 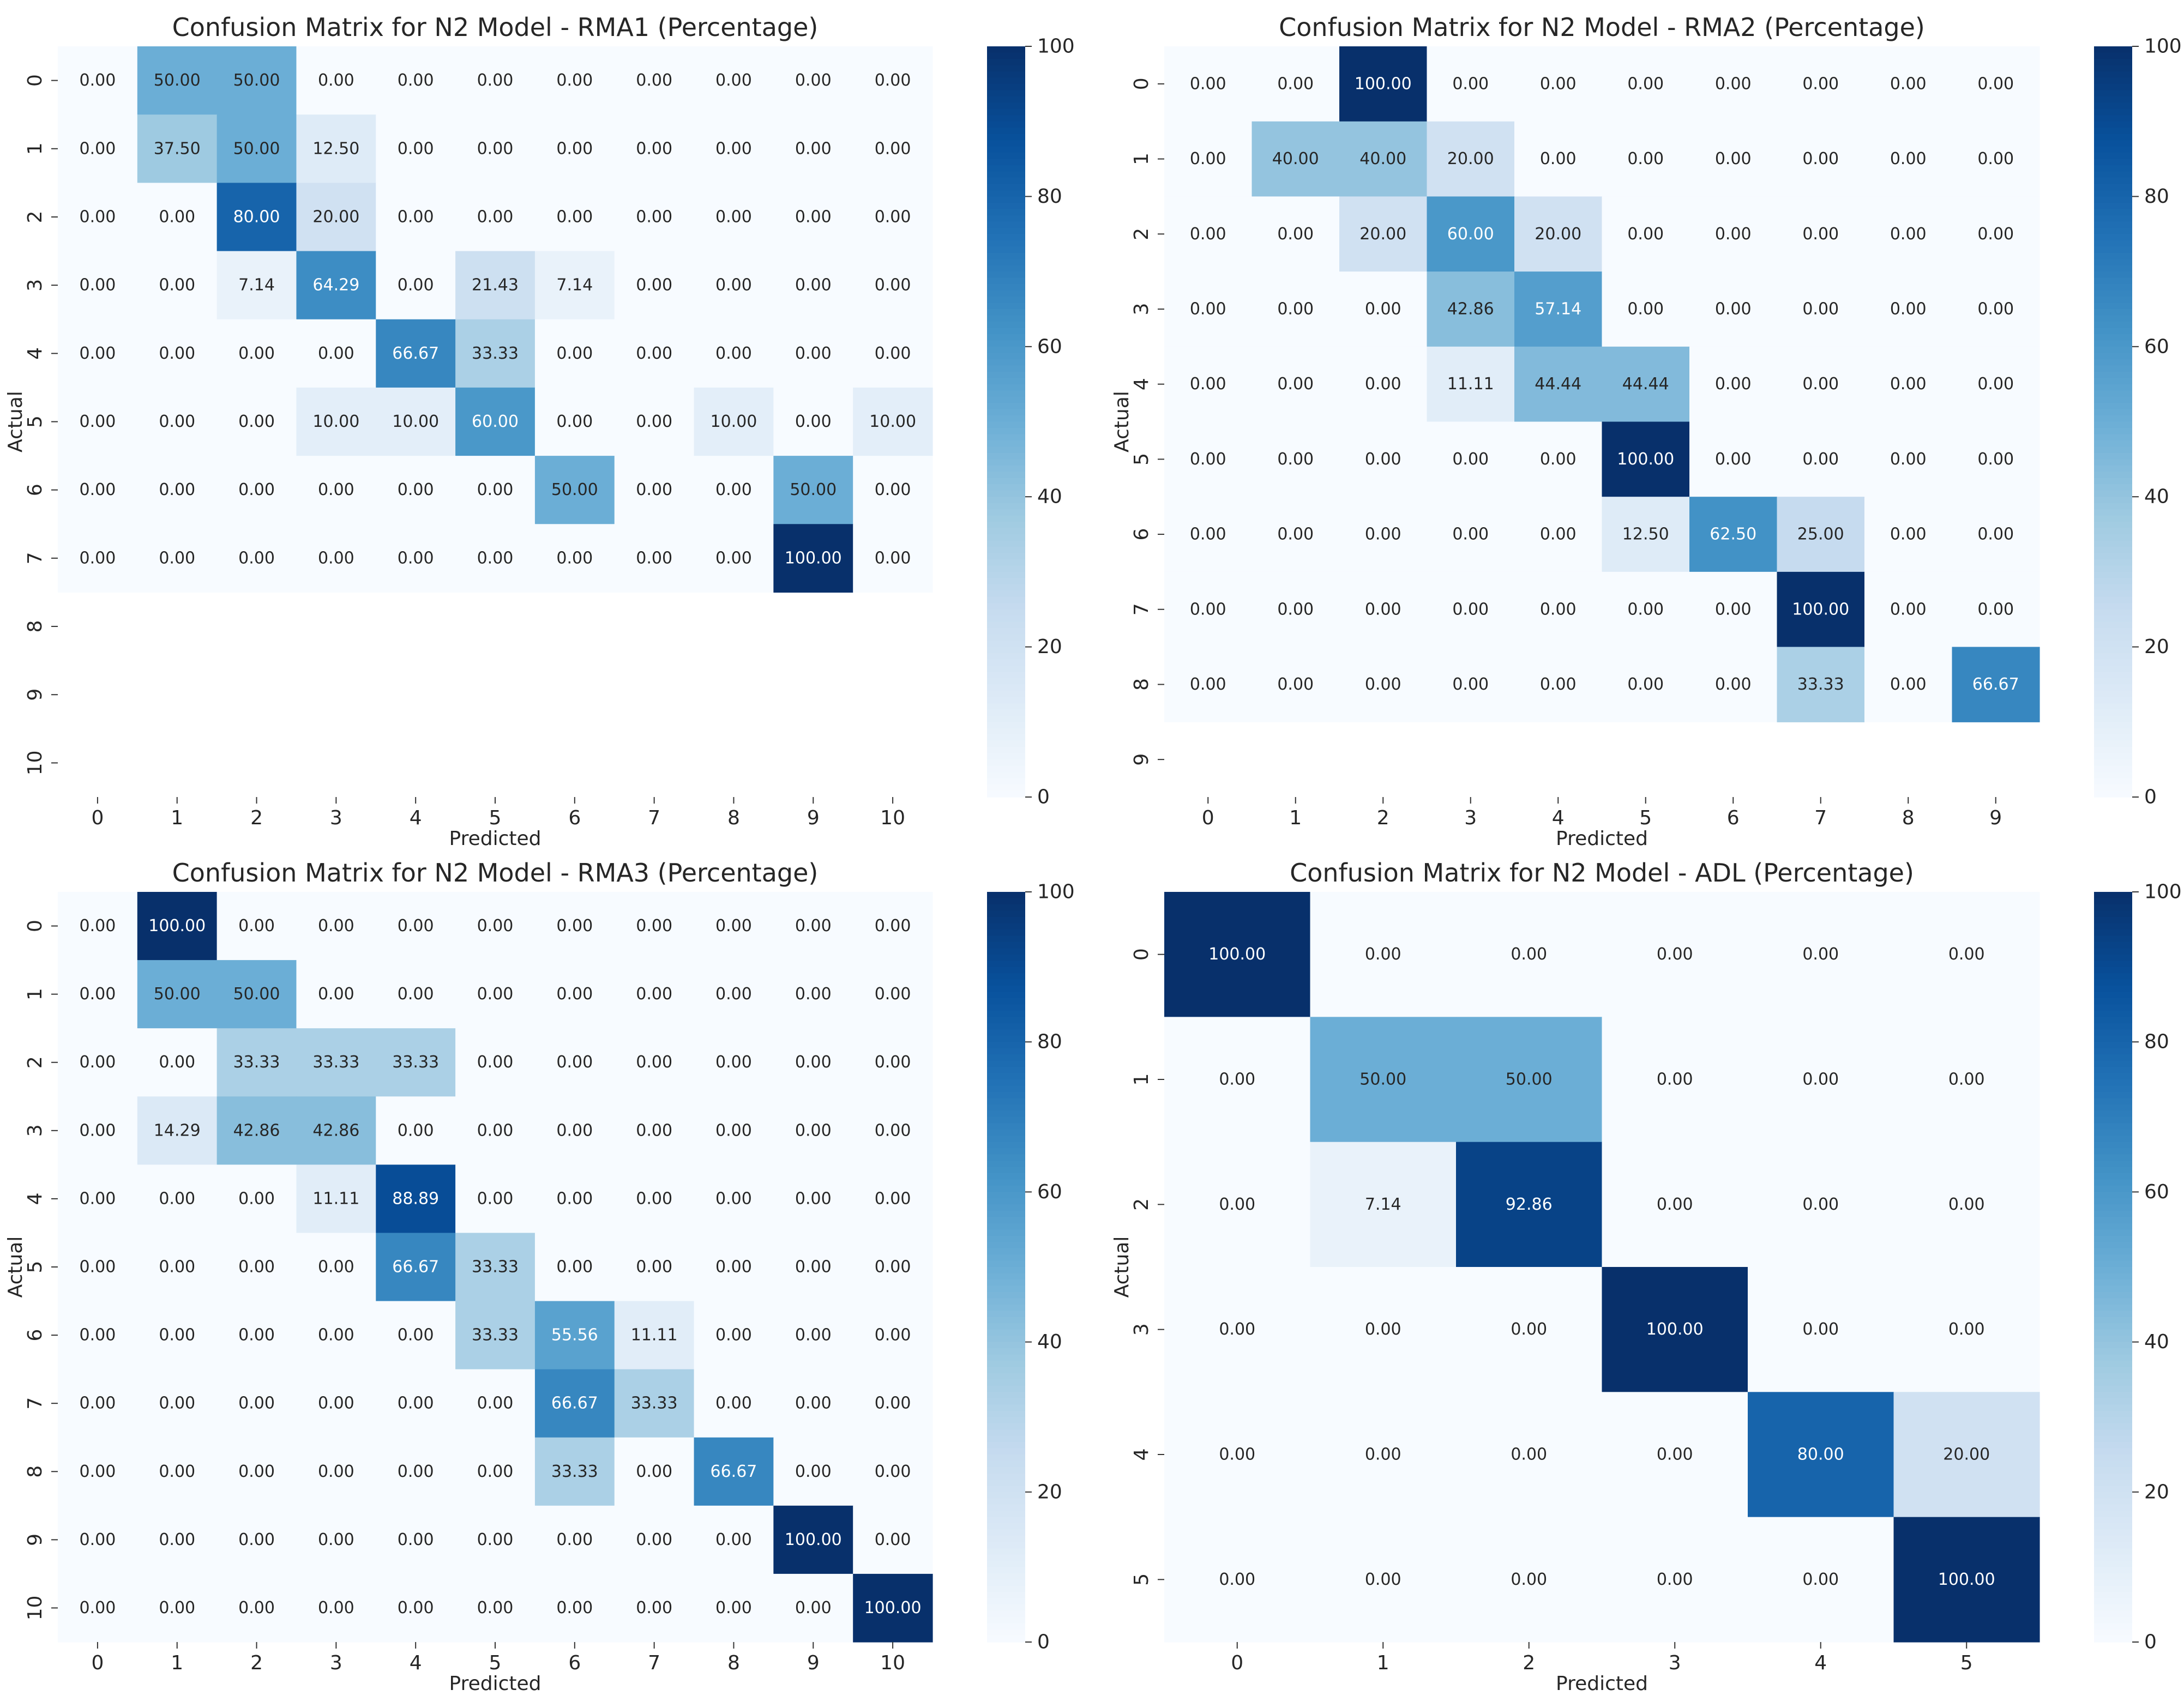 What do you see at coordinates (495, 353) in the screenshot?
I see `cell-value-label: 33.33` at bounding box center [495, 353].